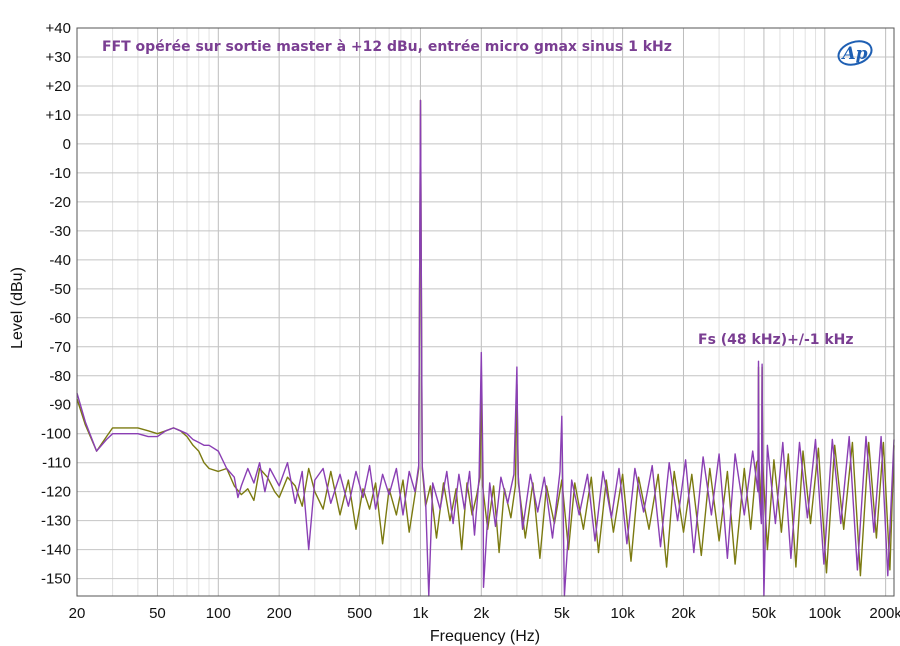 Image resolution: width=900 pixels, height=646 pixels. Describe the element at coordinates (60, 231) in the screenshot. I see `y-tick-label: -30` at that location.